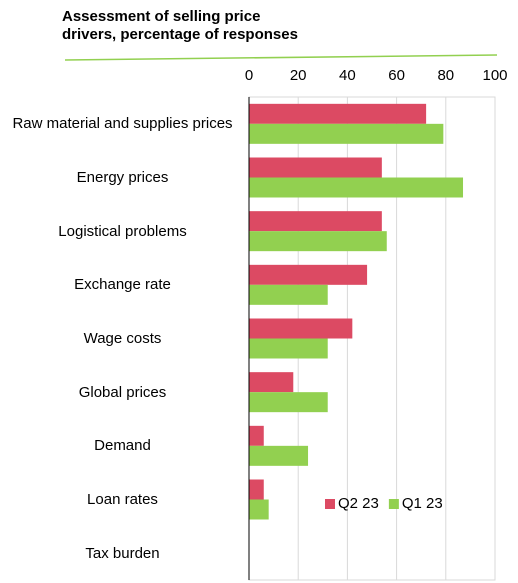 The width and height of the screenshot is (518, 583). Describe the element at coordinates (122, 446) in the screenshot. I see `y-tick-label: Demand` at that location.